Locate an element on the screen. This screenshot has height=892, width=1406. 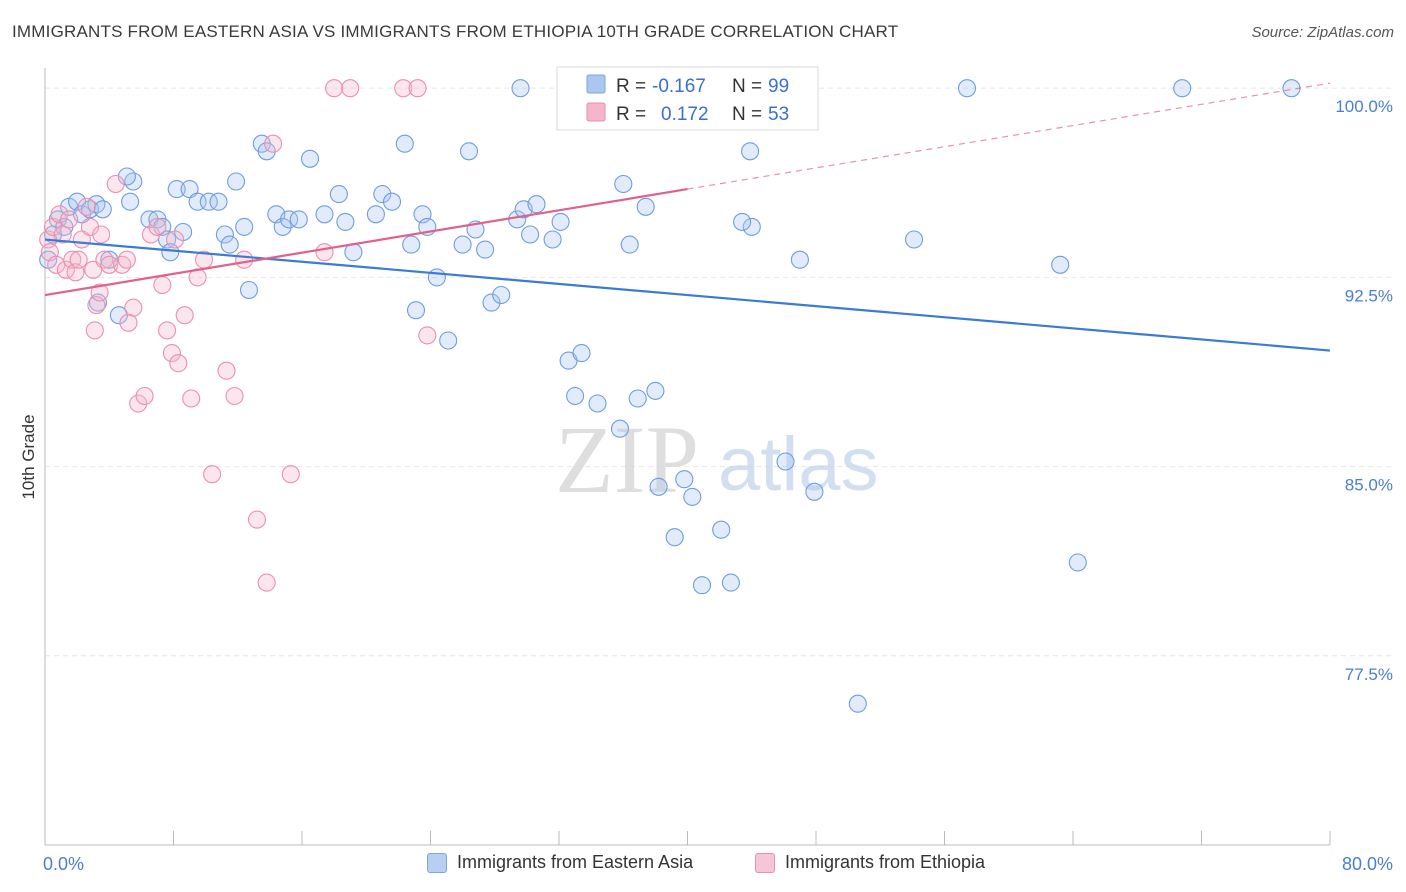
legend-swatch-pink is located at coordinates (765, 862).